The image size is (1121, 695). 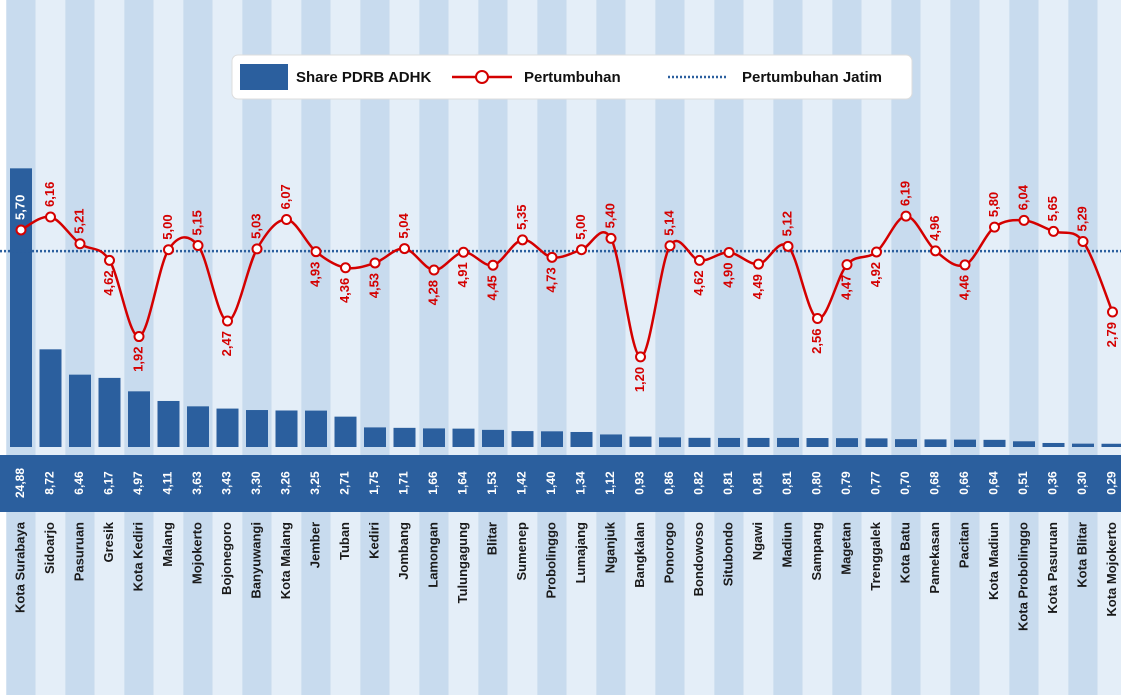 What do you see at coordinates (993, 561) in the screenshot?
I see `x-tick-label: Kota Madiun` at bounding box center [993, 561].